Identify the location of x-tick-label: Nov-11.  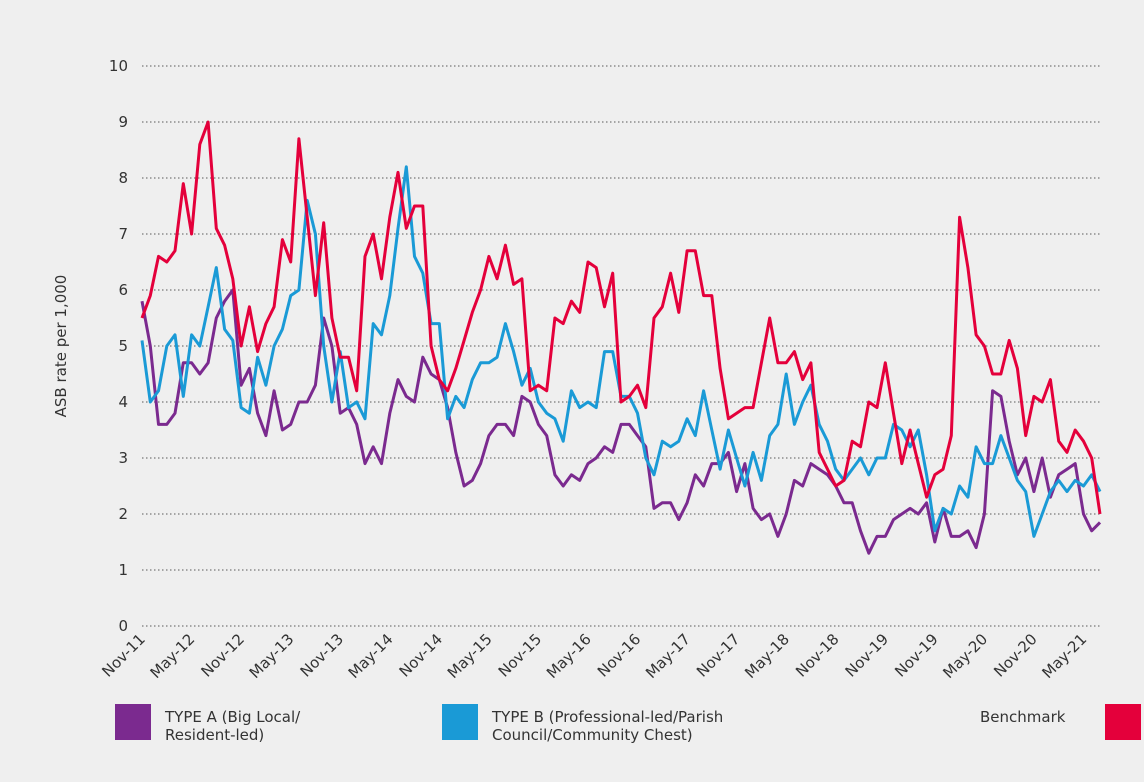
(123, 655).